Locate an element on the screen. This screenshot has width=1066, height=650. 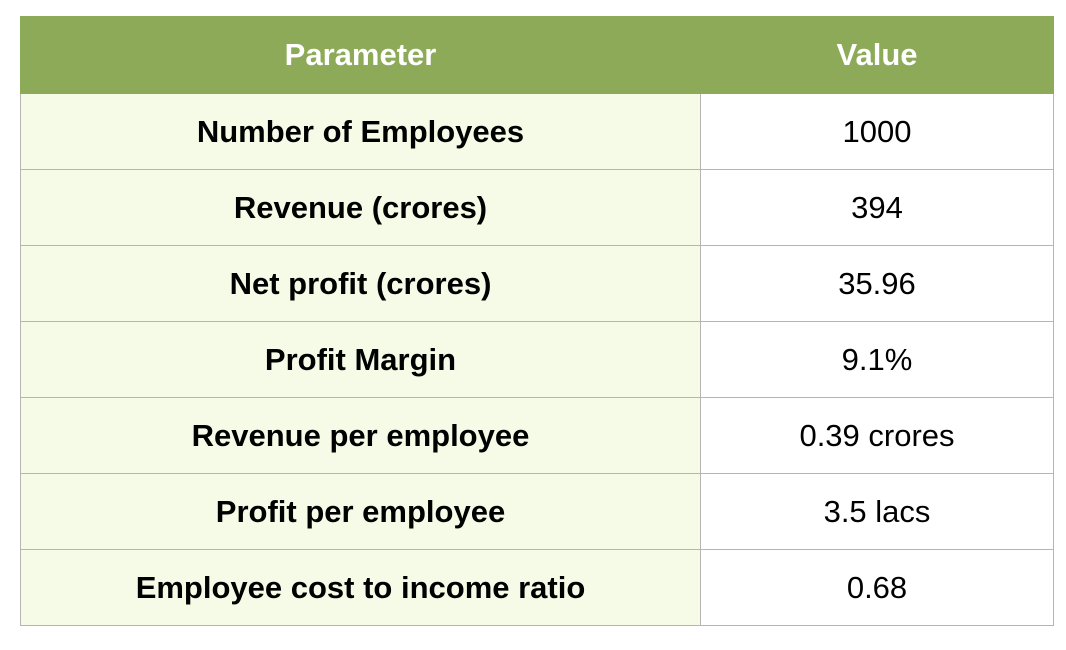
value-cell: 3.5 lacs is located at coordinates (877, 511).